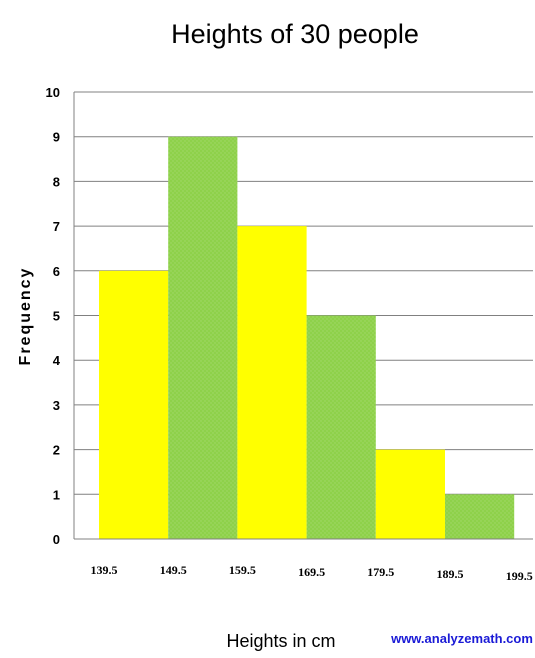  Describe the element at coordinates (295, 34) in the screenshot. I see `chart-title: Heights of 30 people` at that location.